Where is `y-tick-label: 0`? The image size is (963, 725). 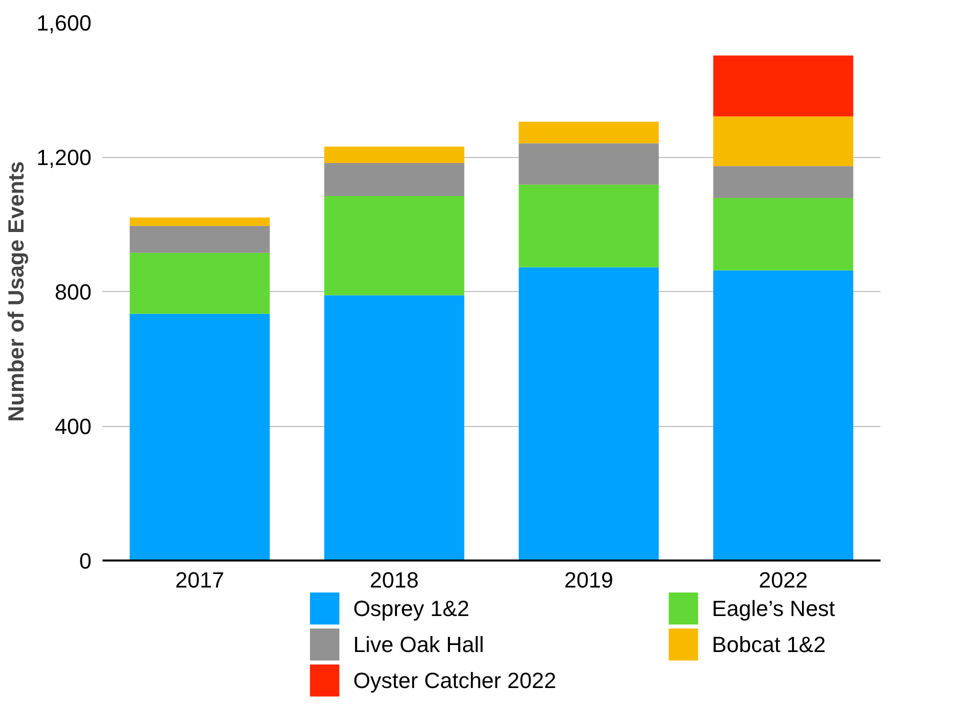 y-tick-label: 0 is located at coordinates (85, 561).